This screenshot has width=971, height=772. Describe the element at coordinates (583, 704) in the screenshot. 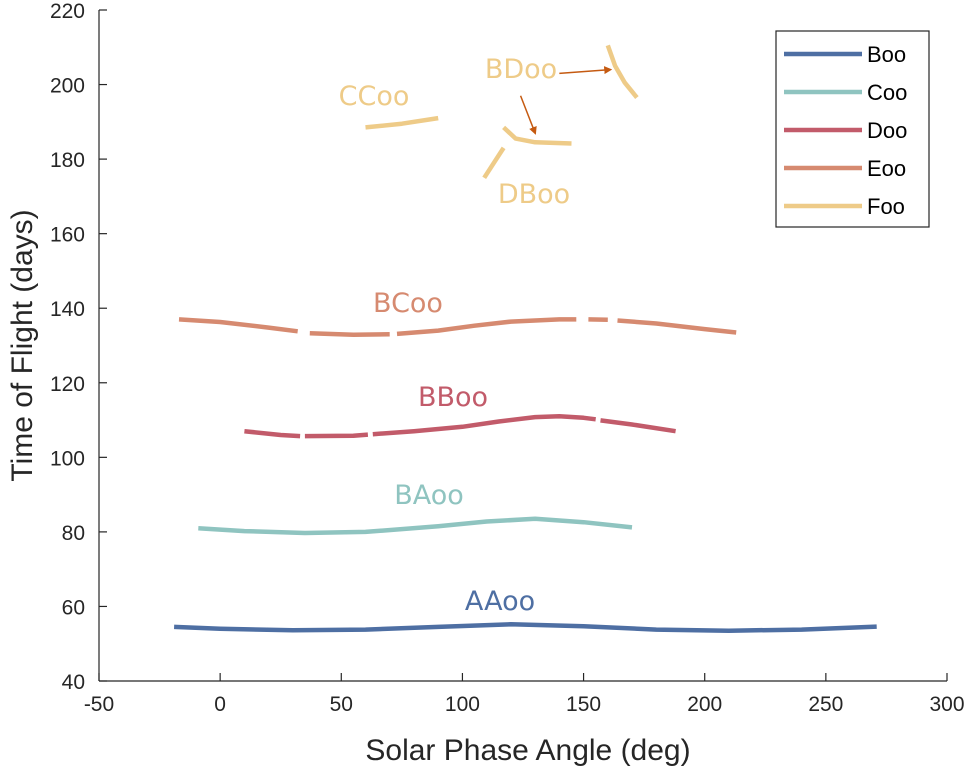

I see `x-tick-label: 150` at that location.